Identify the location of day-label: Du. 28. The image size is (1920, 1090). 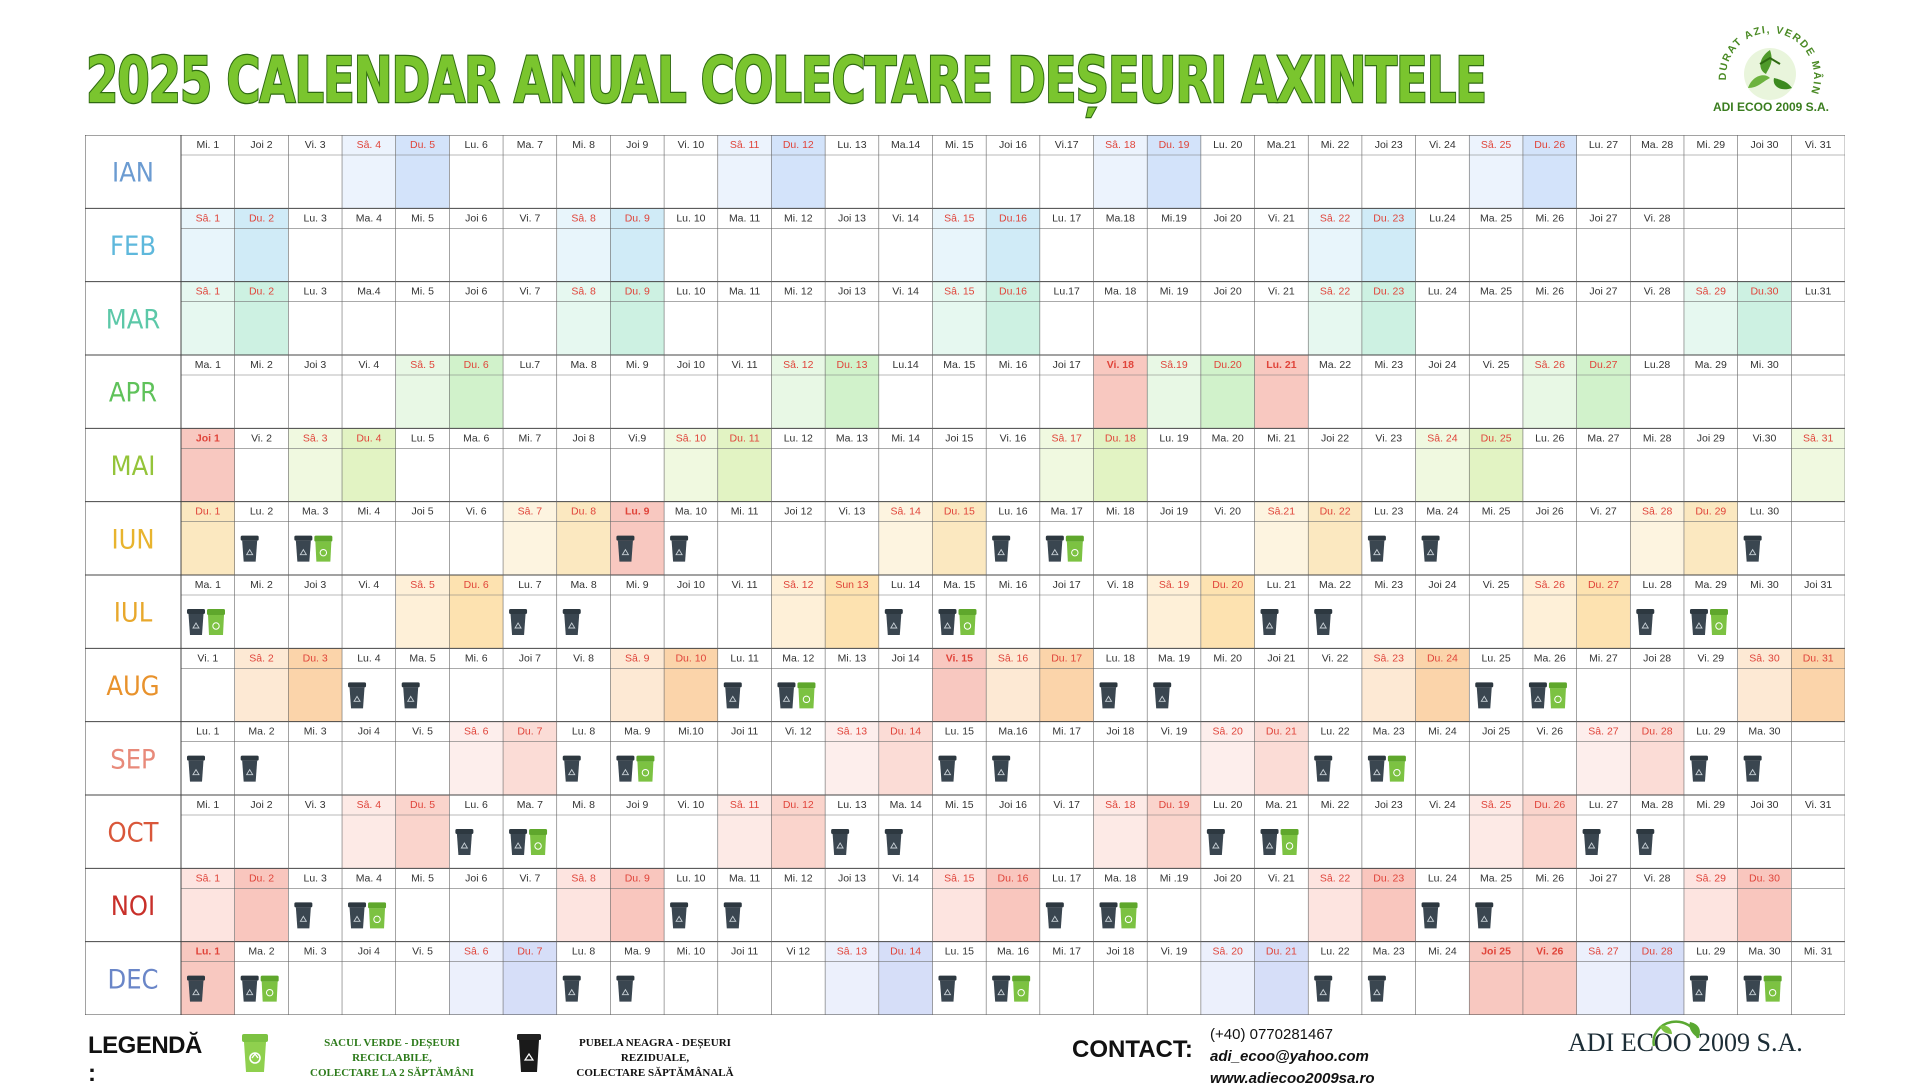
(1657, 732).